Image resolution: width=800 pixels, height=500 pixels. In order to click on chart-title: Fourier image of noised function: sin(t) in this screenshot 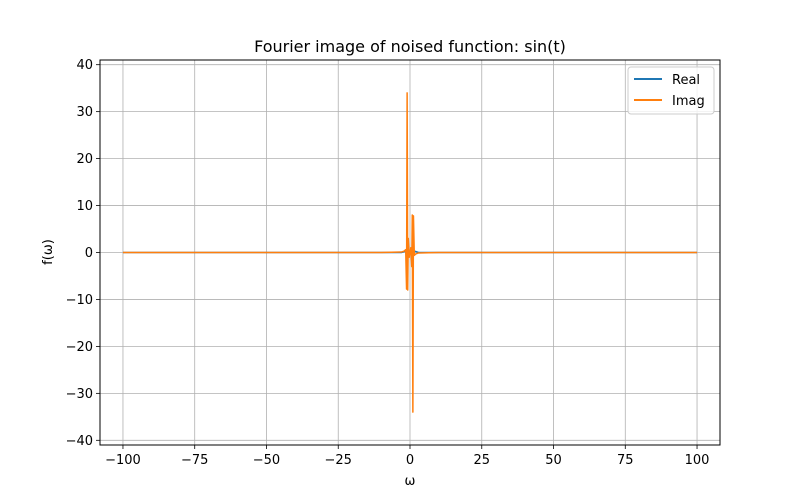, I will do `click(410, 46)`.